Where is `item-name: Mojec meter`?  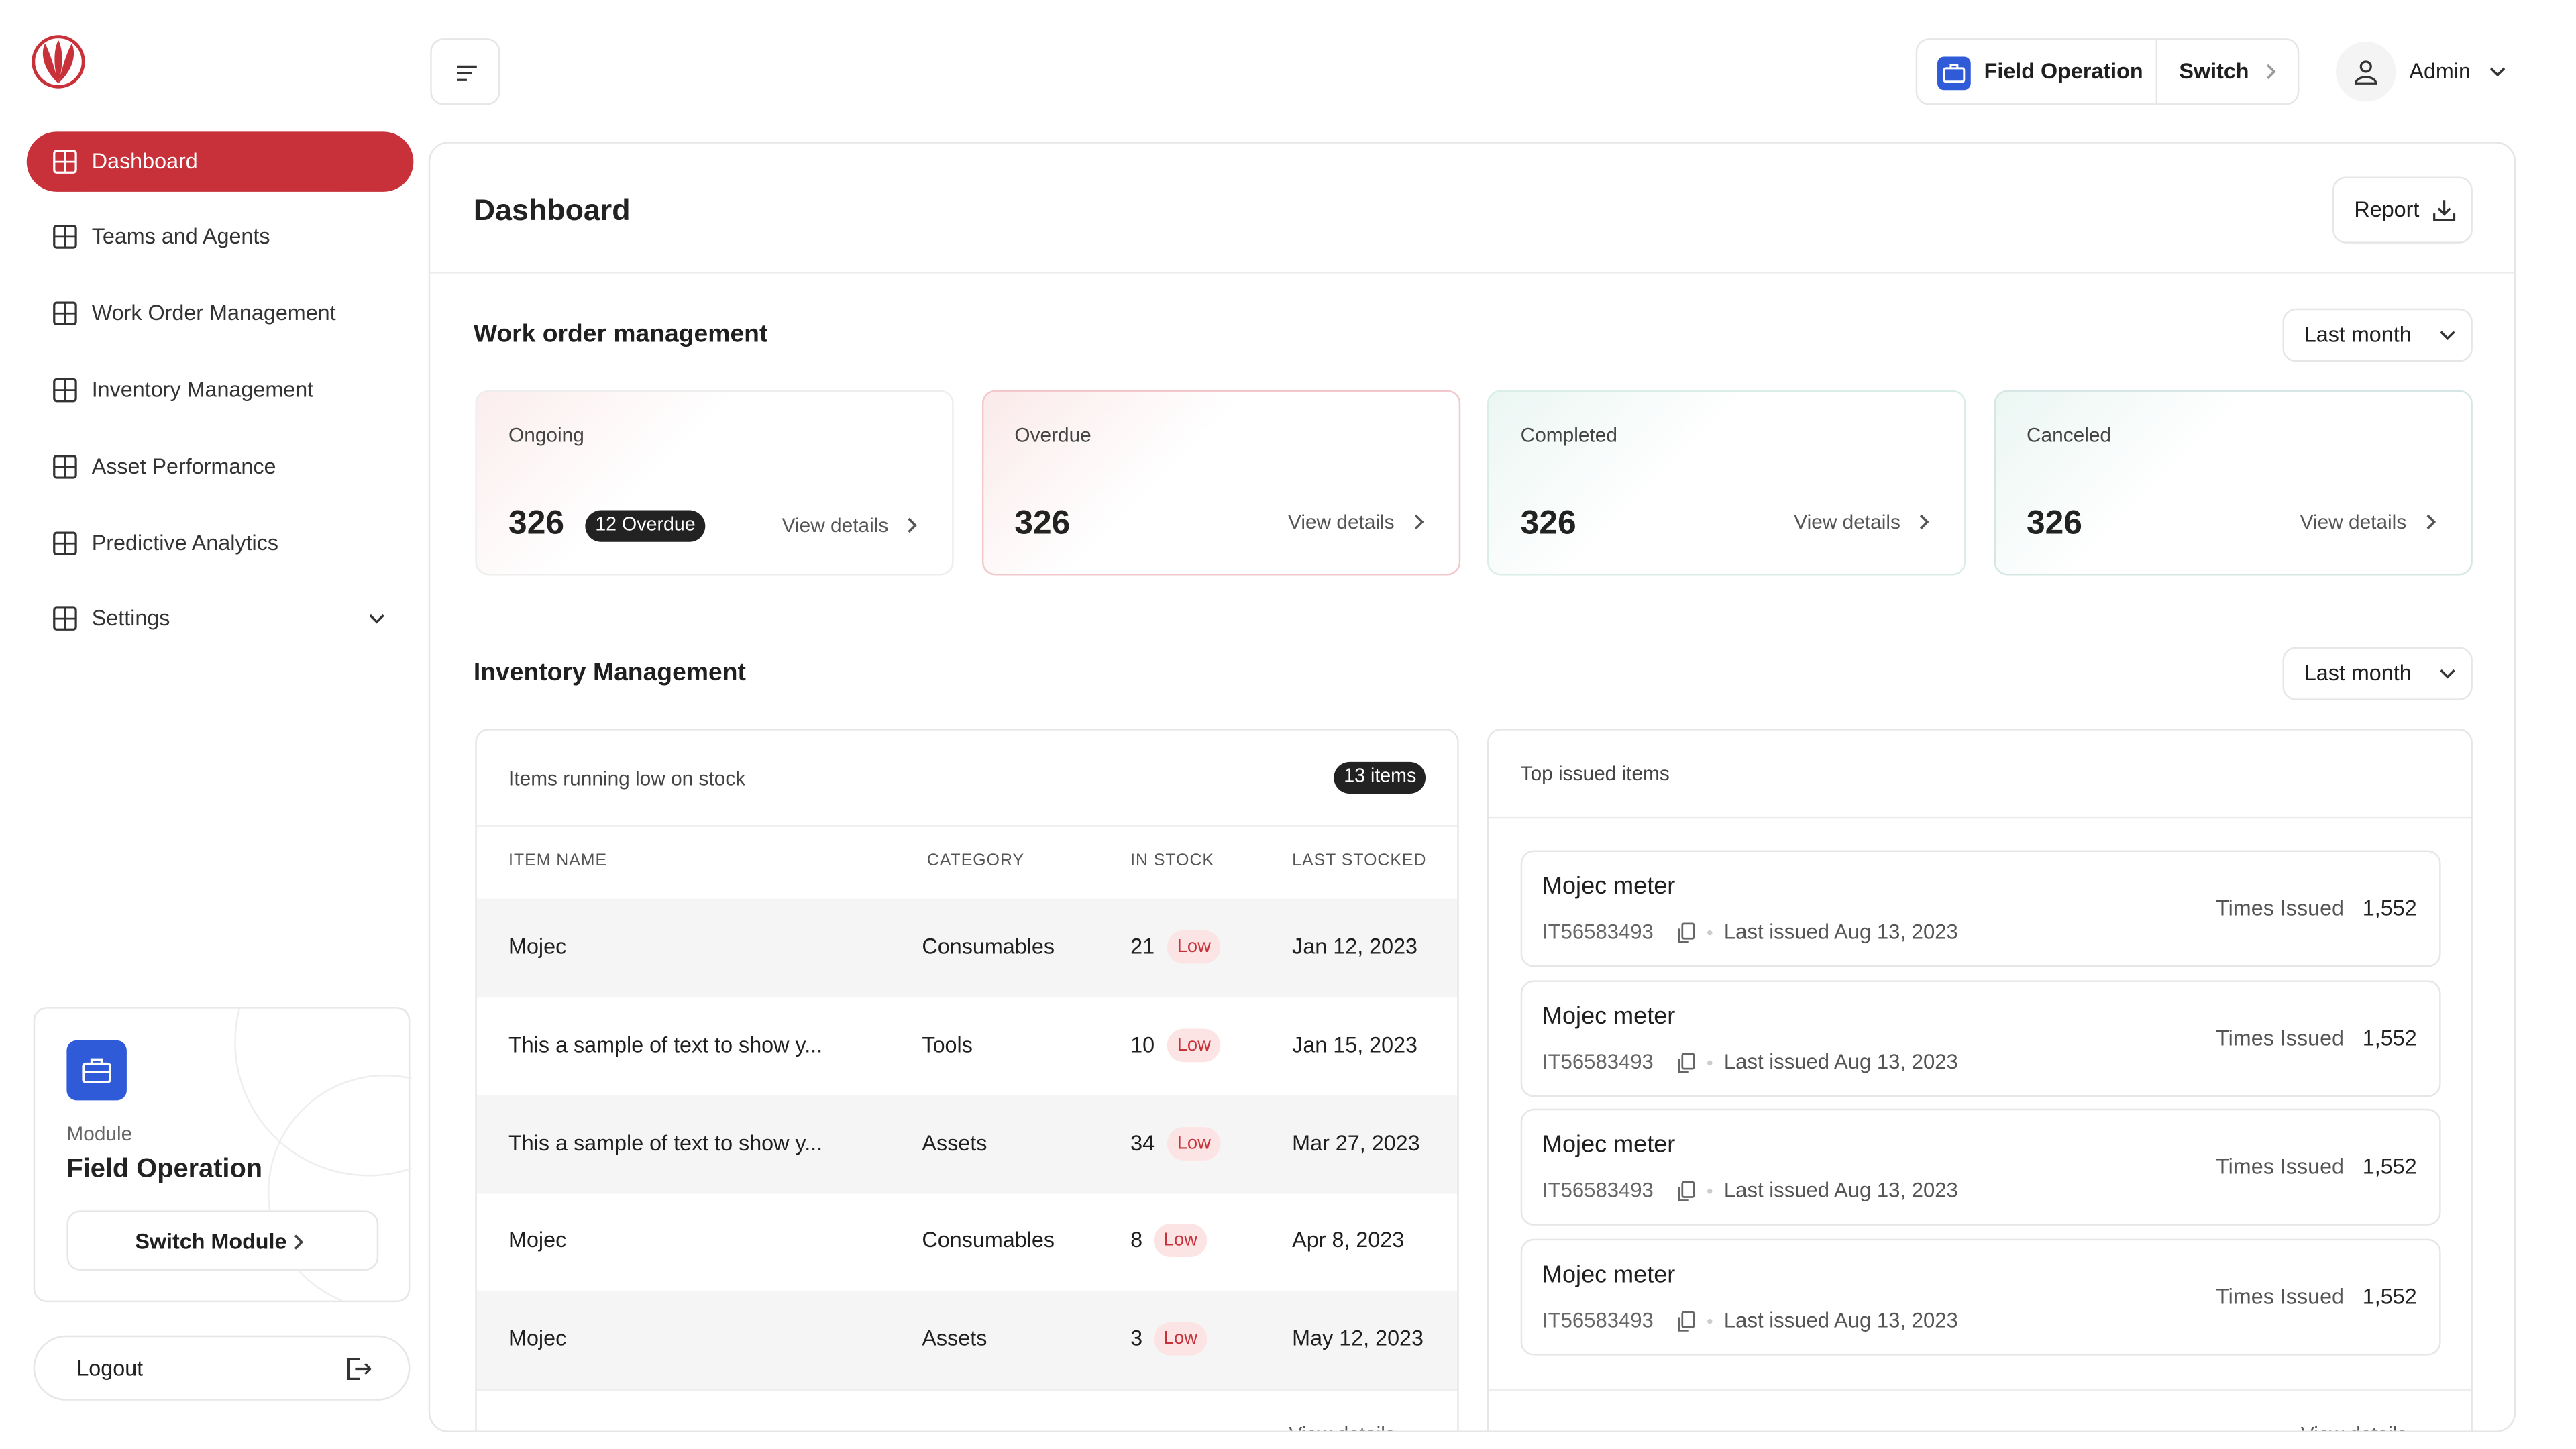 item-name: Mojec meter is located at coordinates (1609, 1146).